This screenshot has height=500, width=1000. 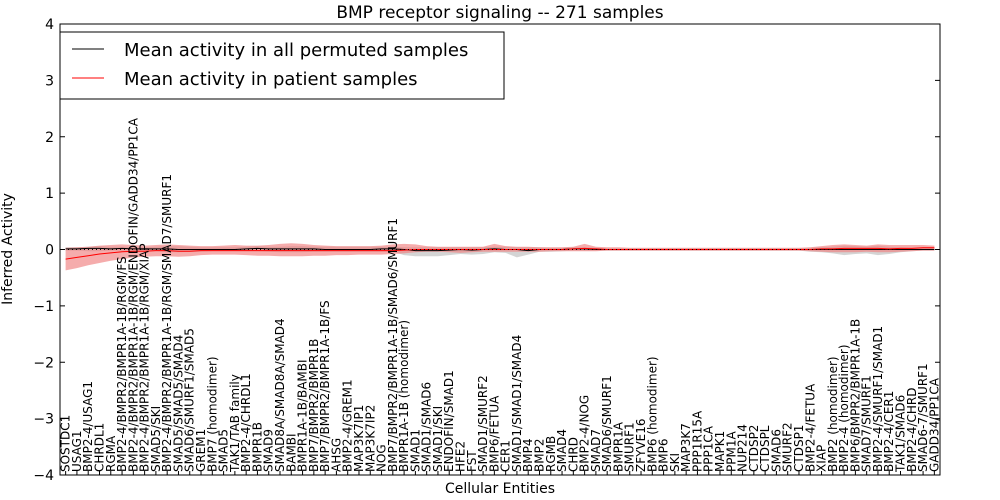 I want to click on category-label: MAP3K7, so click(x=686, y=447).